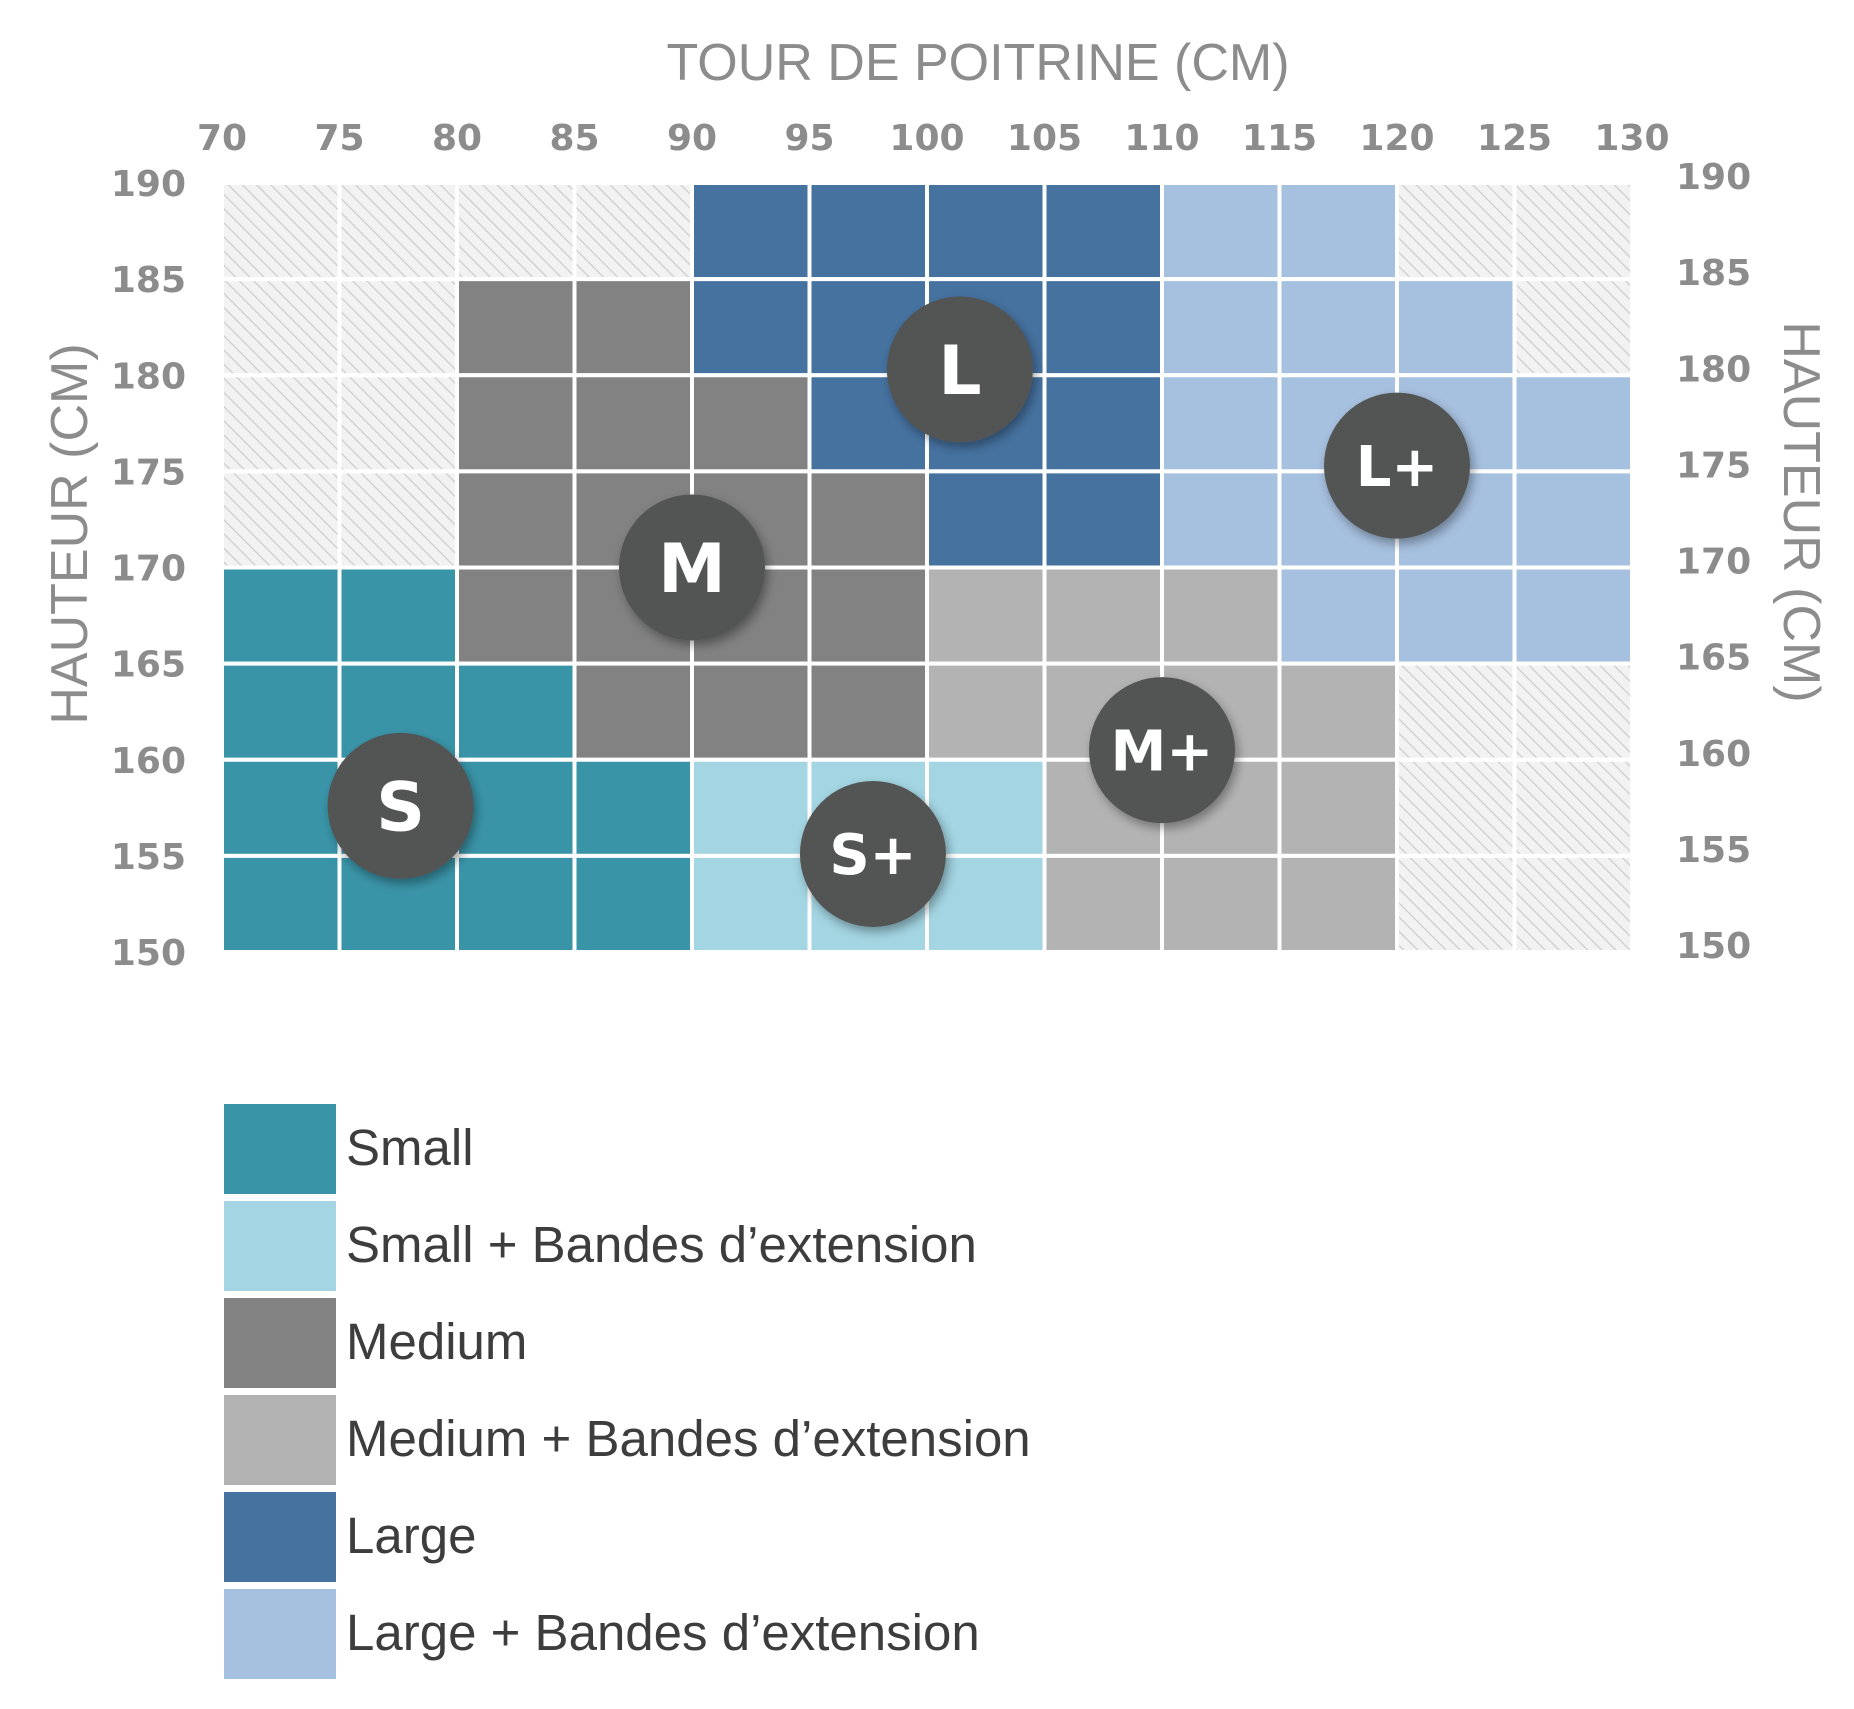 The image size is (1854, 1709). Describe the element at coordinates (280, 1149) in the screenshot. I see `legend-swatch-small` at that location.